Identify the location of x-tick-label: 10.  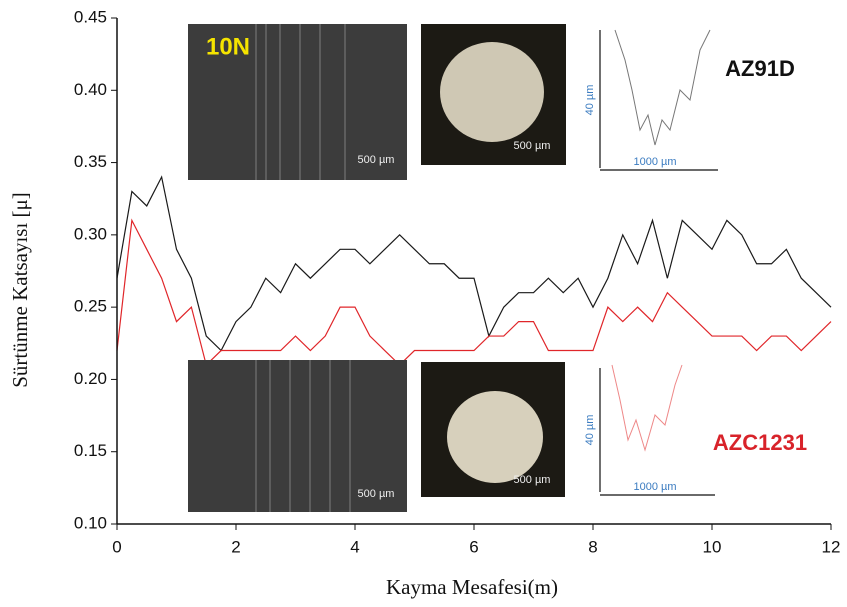
(712, 546).